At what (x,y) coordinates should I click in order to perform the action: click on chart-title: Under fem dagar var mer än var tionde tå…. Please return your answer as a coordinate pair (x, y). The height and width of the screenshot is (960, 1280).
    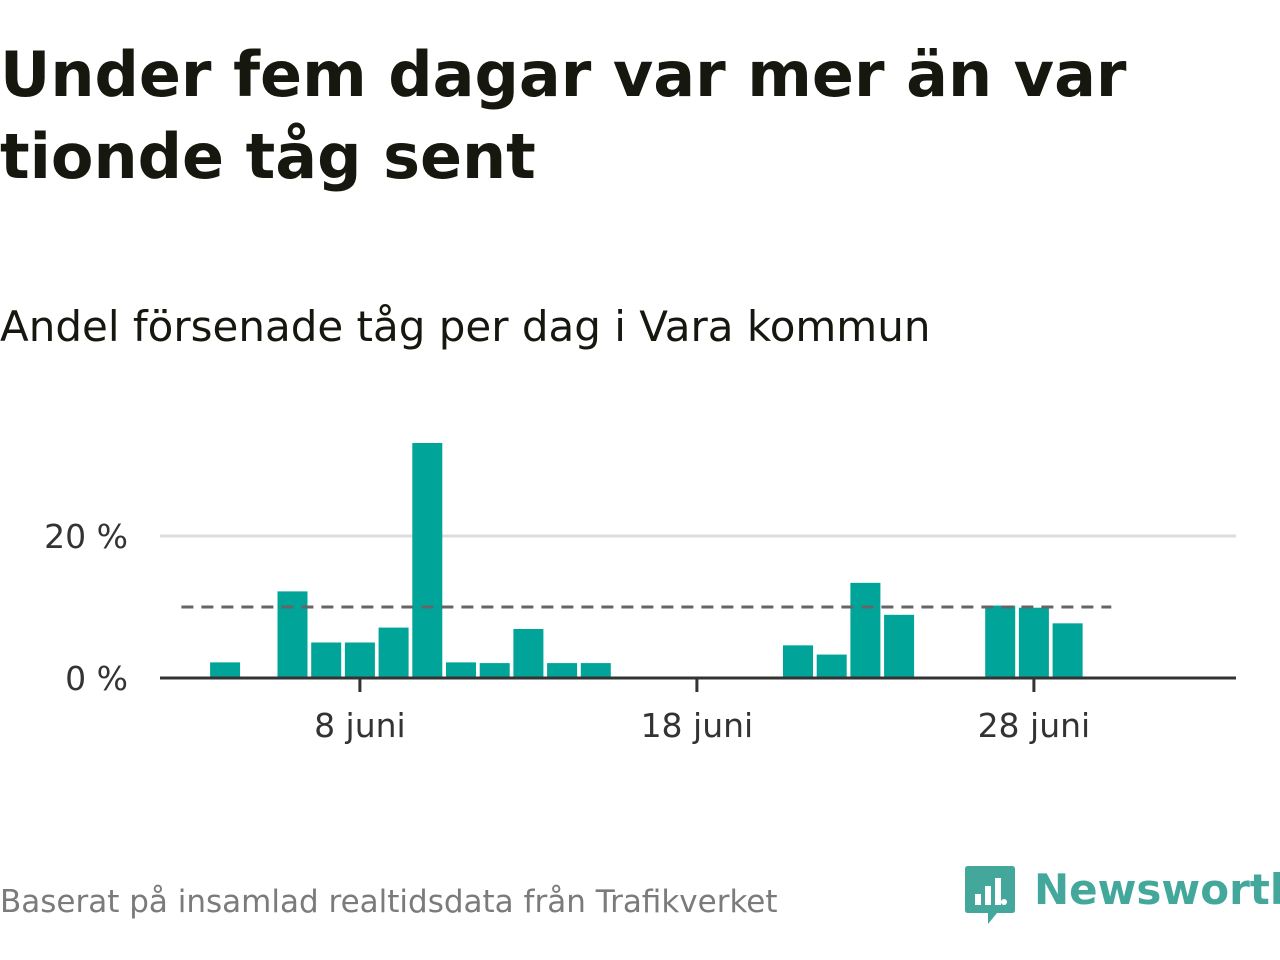
    Looking at the image, I should click on (563, 115).